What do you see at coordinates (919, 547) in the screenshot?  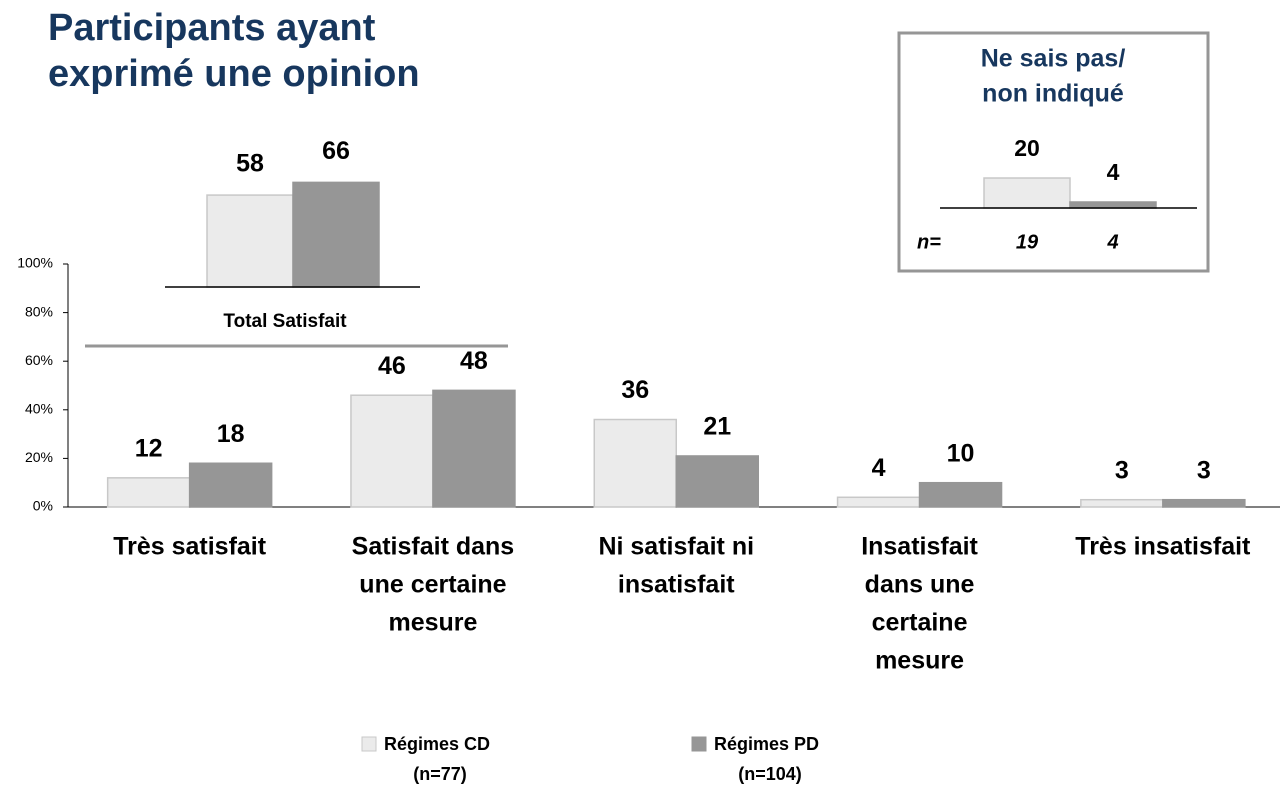 I see `x-tick-label: Insatisfait` at bounding box center [919, 547].